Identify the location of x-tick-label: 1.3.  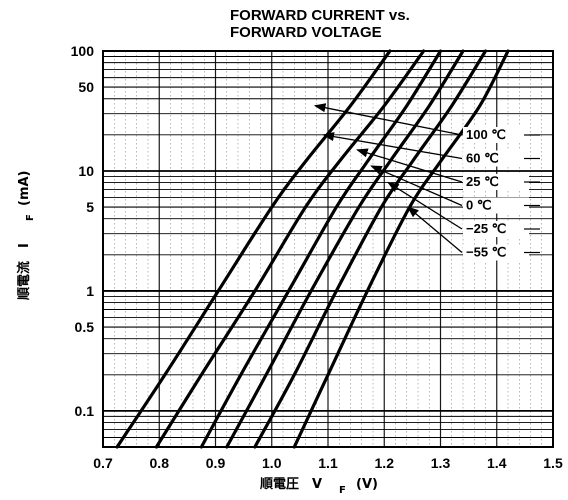
(441, 463).